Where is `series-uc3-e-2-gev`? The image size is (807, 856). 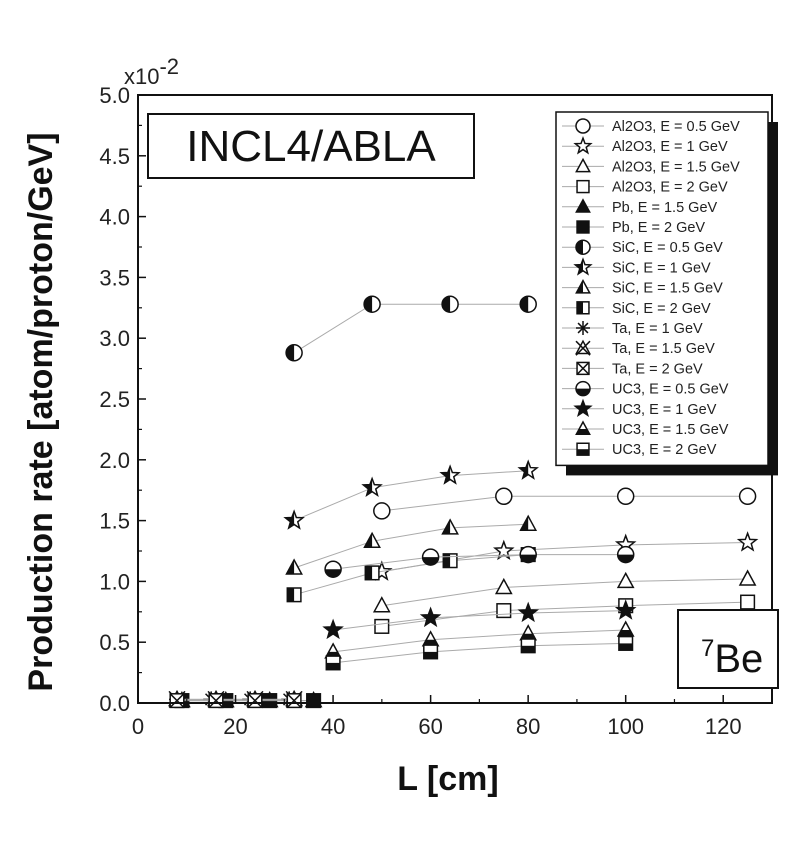
series-uc3-e-2-gev is located at coordinates (479, 653).